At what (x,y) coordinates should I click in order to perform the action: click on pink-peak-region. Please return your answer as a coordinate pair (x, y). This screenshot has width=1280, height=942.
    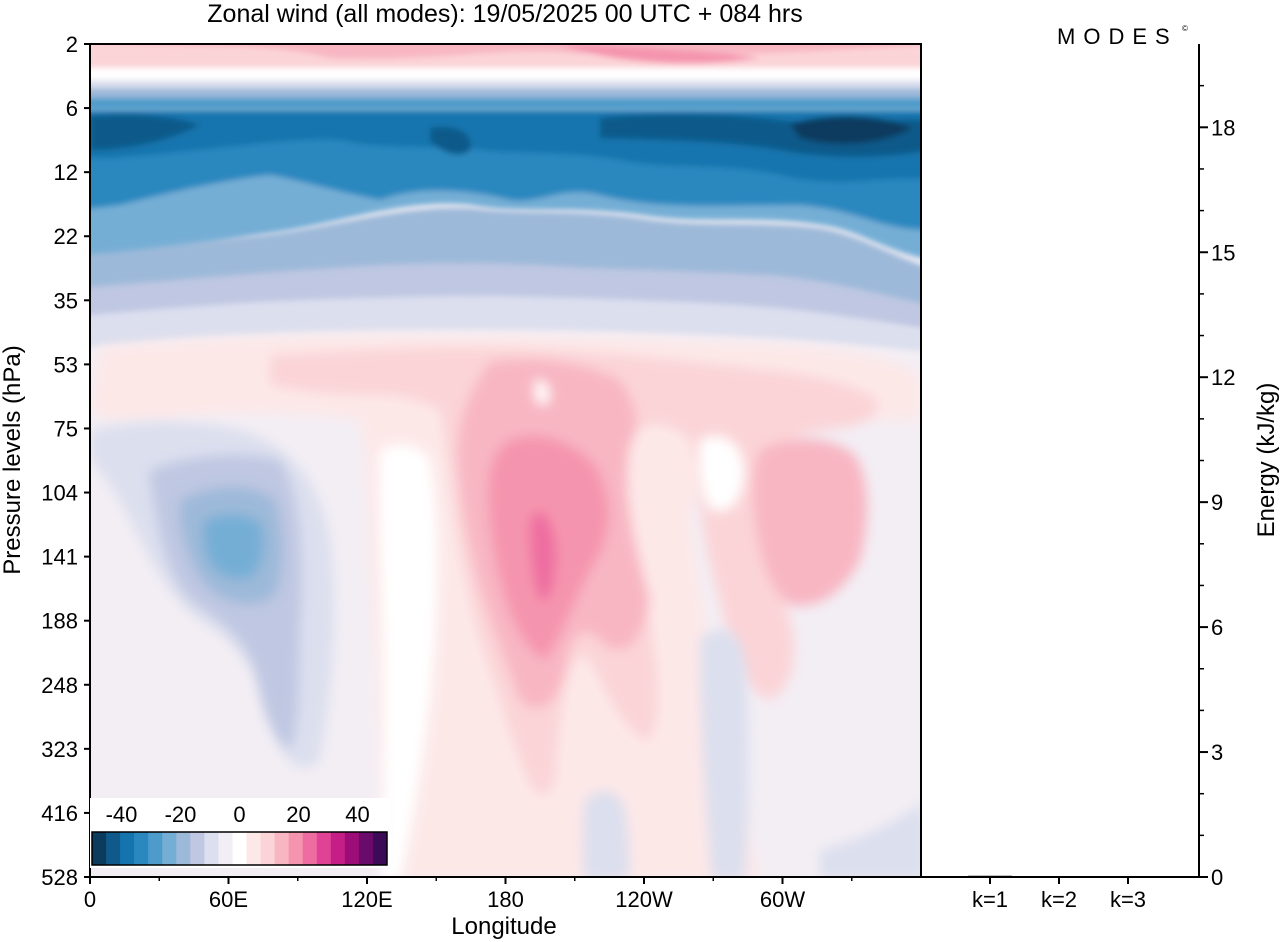
    Looking at the image, I should click on (543, 556).